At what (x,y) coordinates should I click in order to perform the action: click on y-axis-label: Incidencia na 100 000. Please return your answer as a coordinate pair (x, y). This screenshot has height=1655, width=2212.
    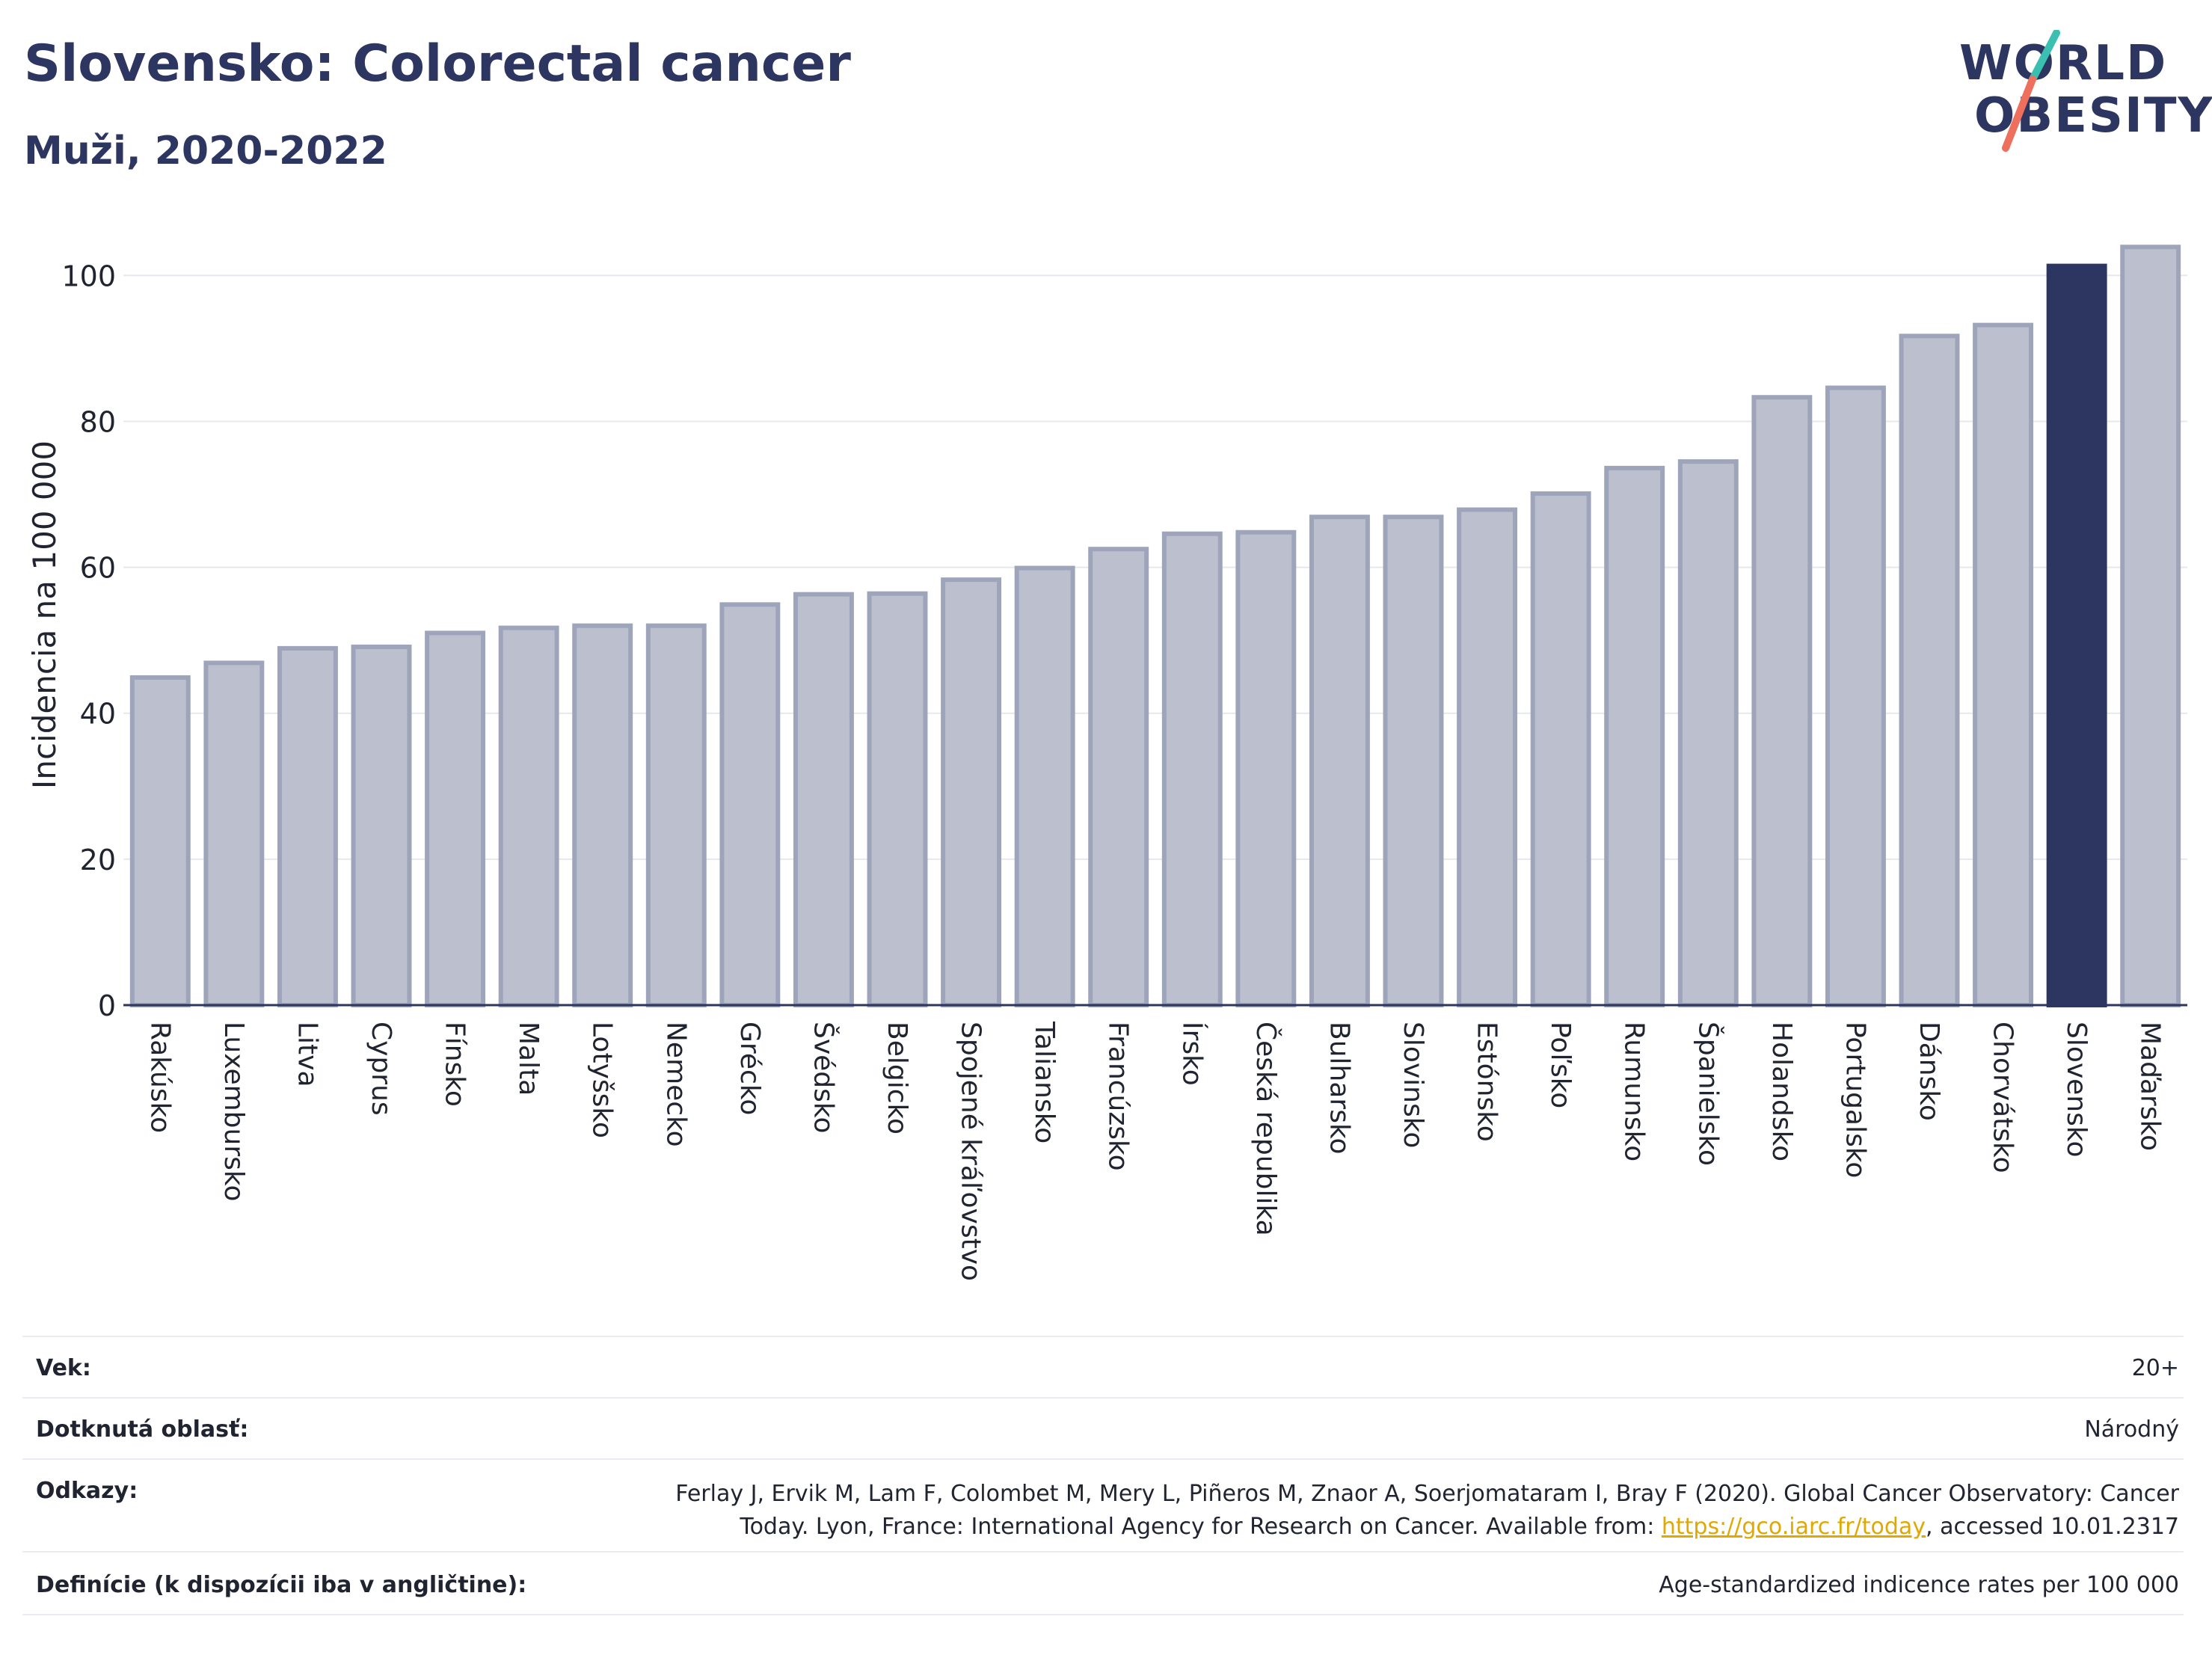
    Looking at the image, I should click on (44, 614).